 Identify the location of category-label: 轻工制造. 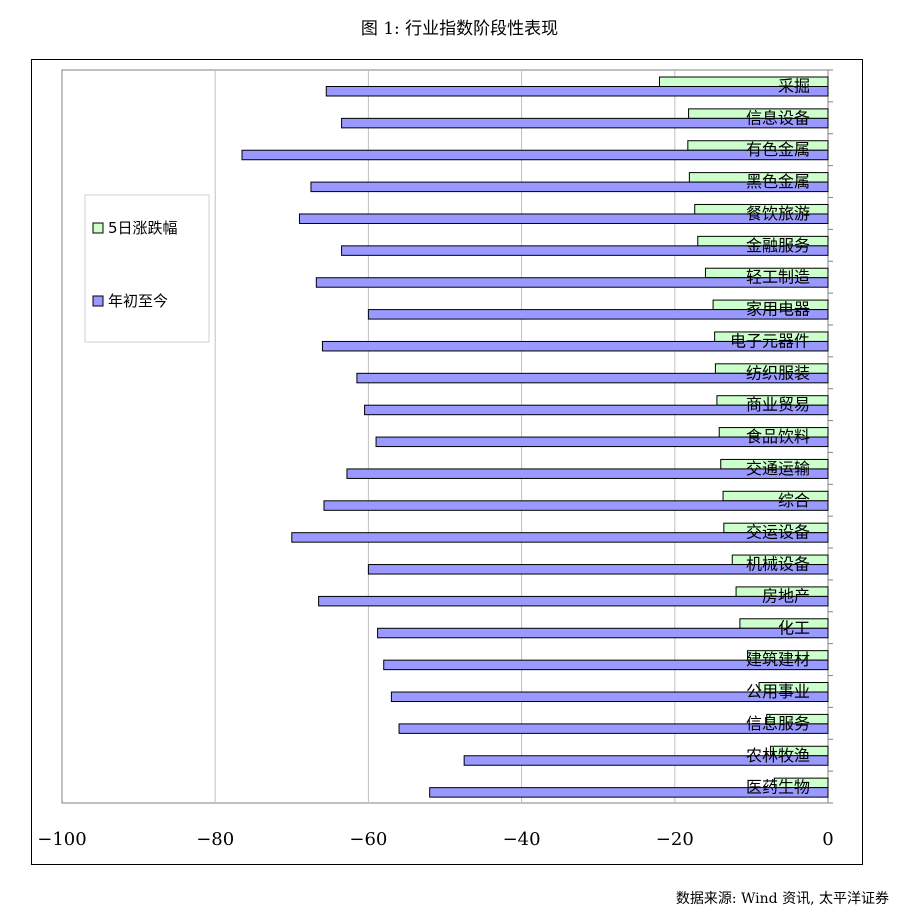
(778, 277).